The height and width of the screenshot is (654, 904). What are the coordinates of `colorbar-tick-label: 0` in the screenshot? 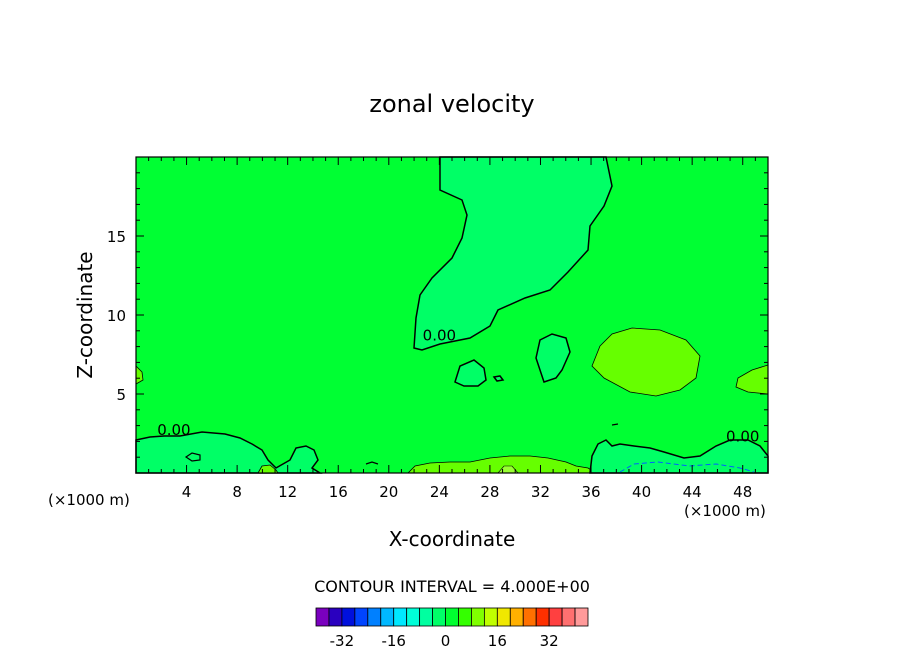 It's located at (446, 641).